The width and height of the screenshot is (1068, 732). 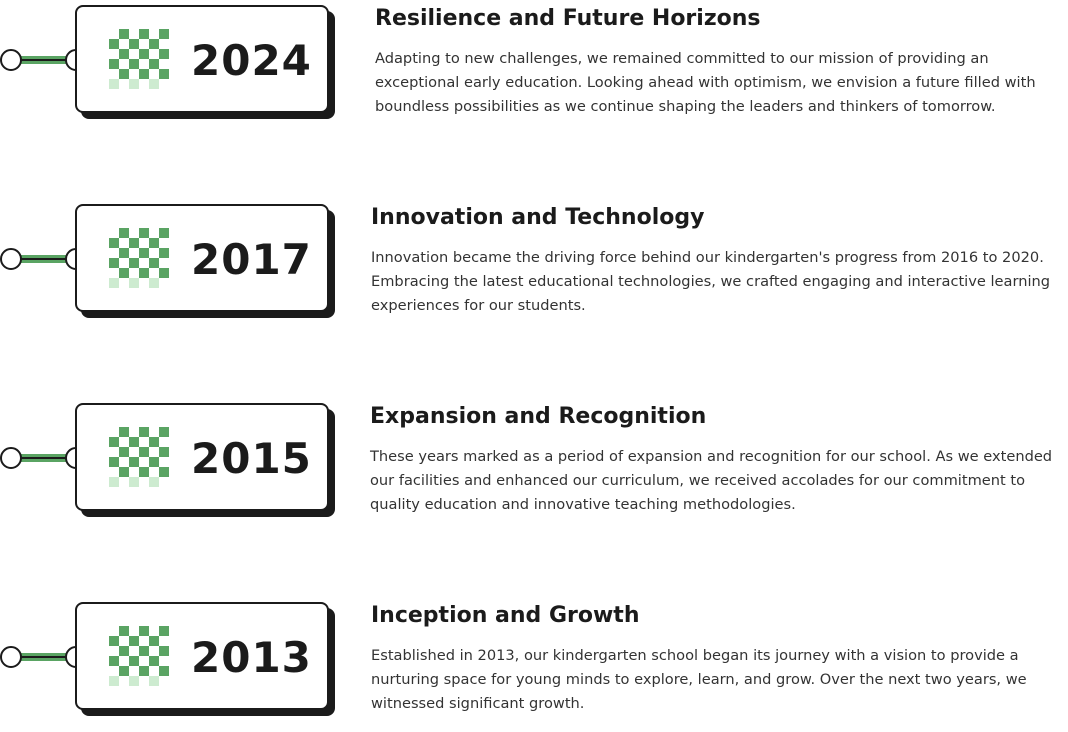 I want to click on year-card: 2017, so click(x=202, y=258).